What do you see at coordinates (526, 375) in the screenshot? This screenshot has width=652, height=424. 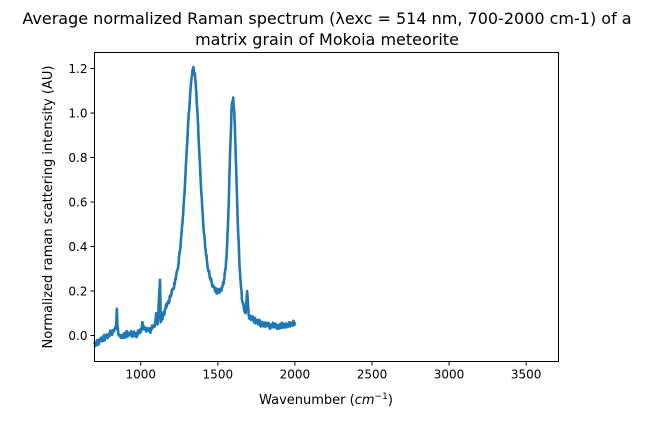 I see `x-tick-label: 3500` at bounding box center [526, 375].